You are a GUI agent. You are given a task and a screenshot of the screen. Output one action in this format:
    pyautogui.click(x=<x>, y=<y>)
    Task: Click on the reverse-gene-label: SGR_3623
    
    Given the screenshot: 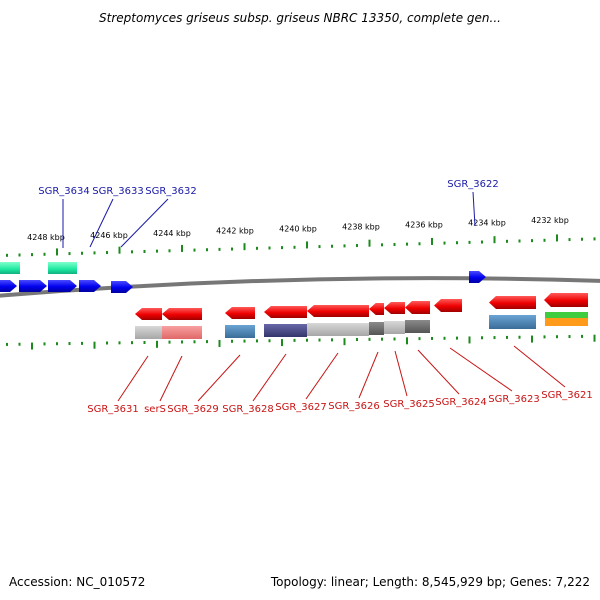 What is the action you would take?
    pyautogui.click(x=514, y=399)
    